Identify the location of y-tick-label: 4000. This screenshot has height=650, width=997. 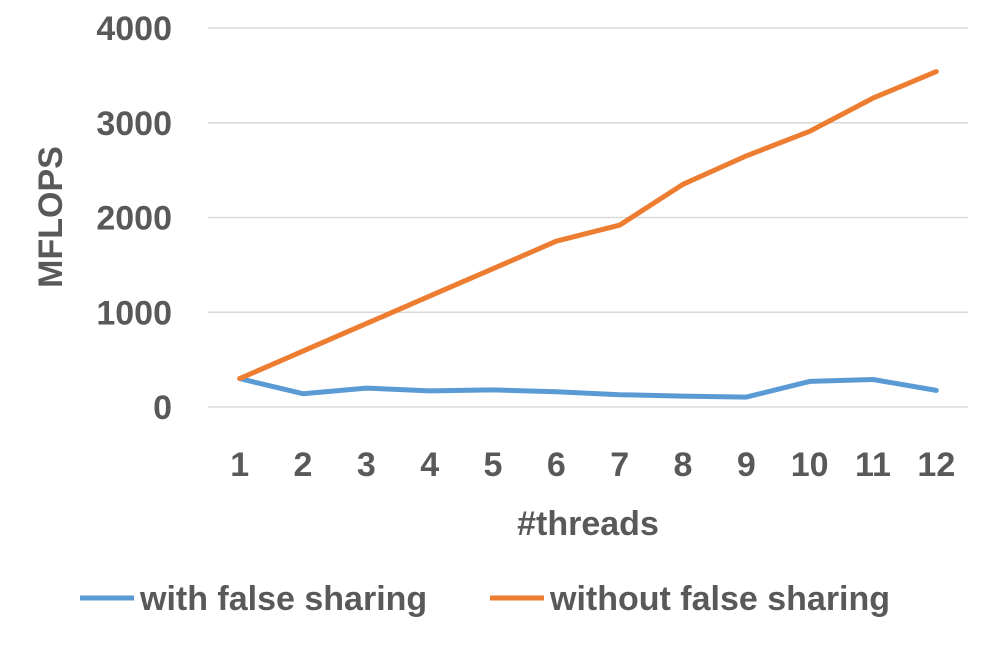
(134, 29).